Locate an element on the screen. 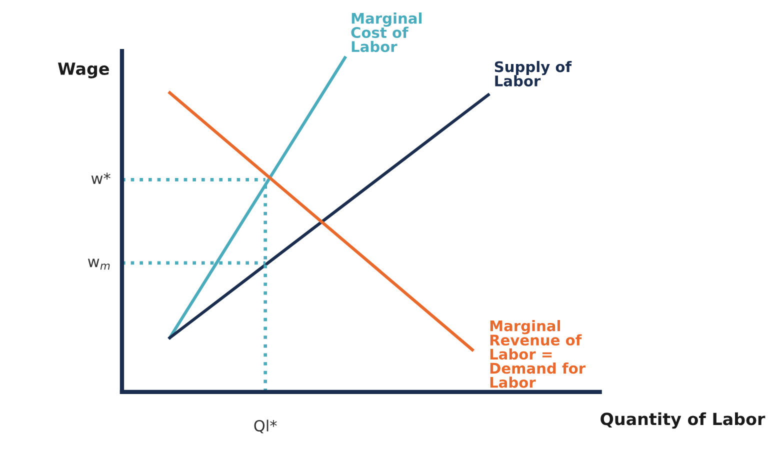 The image size is (782, 460). series-label: Supply of Labor is located at coordinates (533, 73).